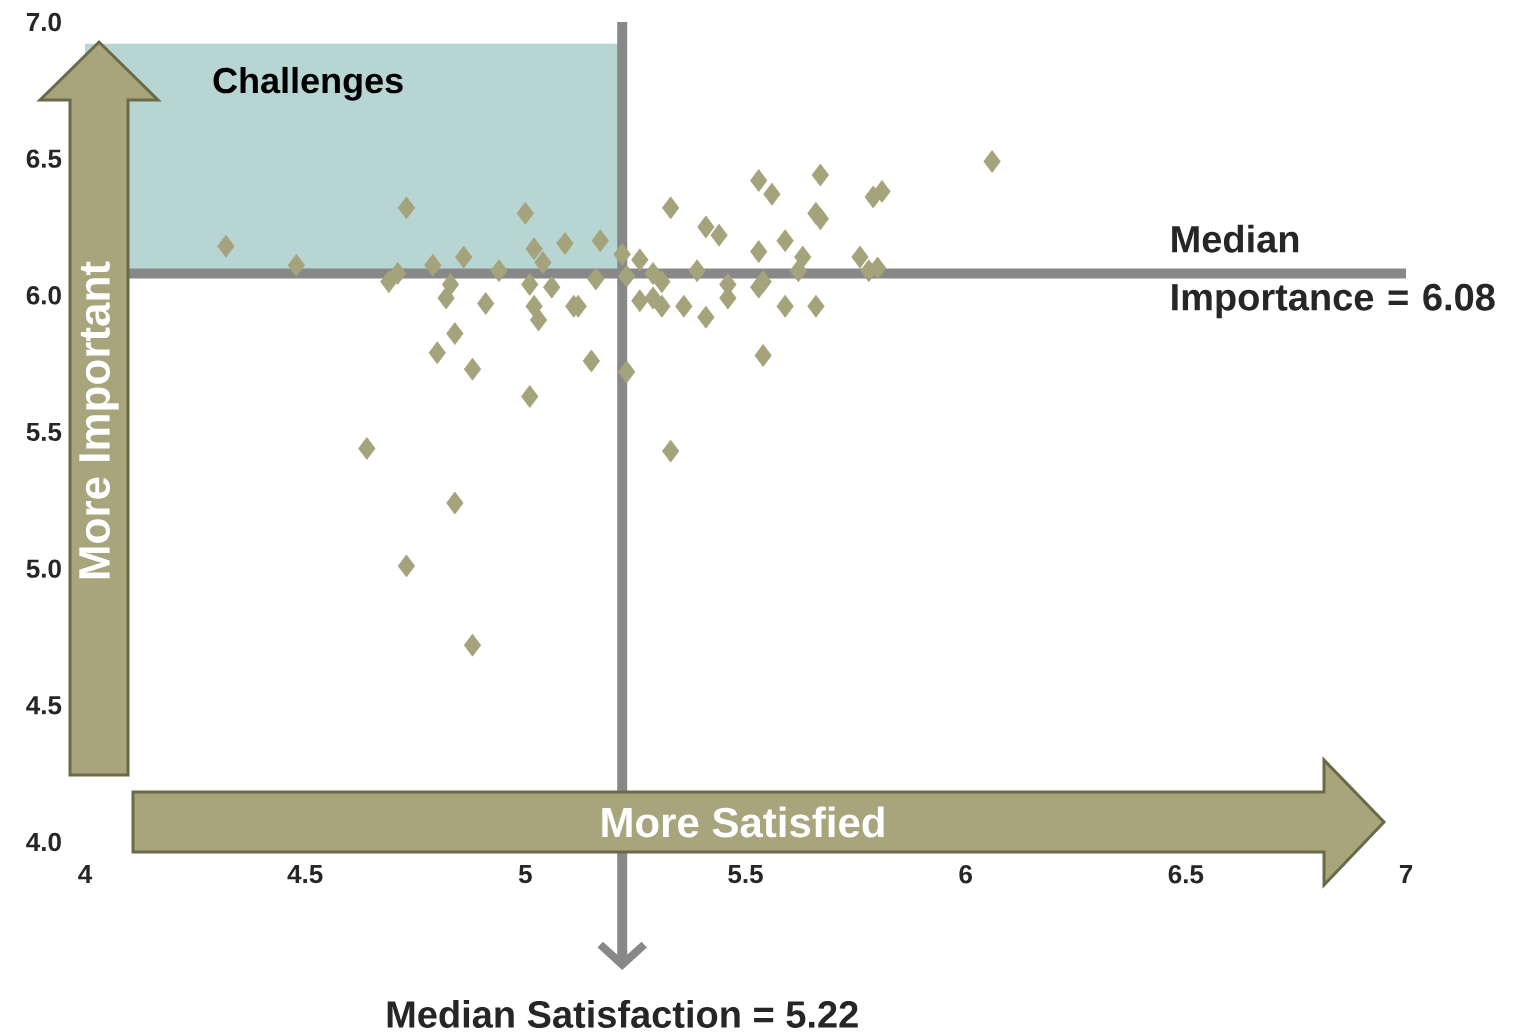 The height and width of the screenshot is (1033, 1532). Describe the element at coordinates (1333, 271) in the screenshot. I see `ref-line-label: Median Importance = 6.08` at that location.